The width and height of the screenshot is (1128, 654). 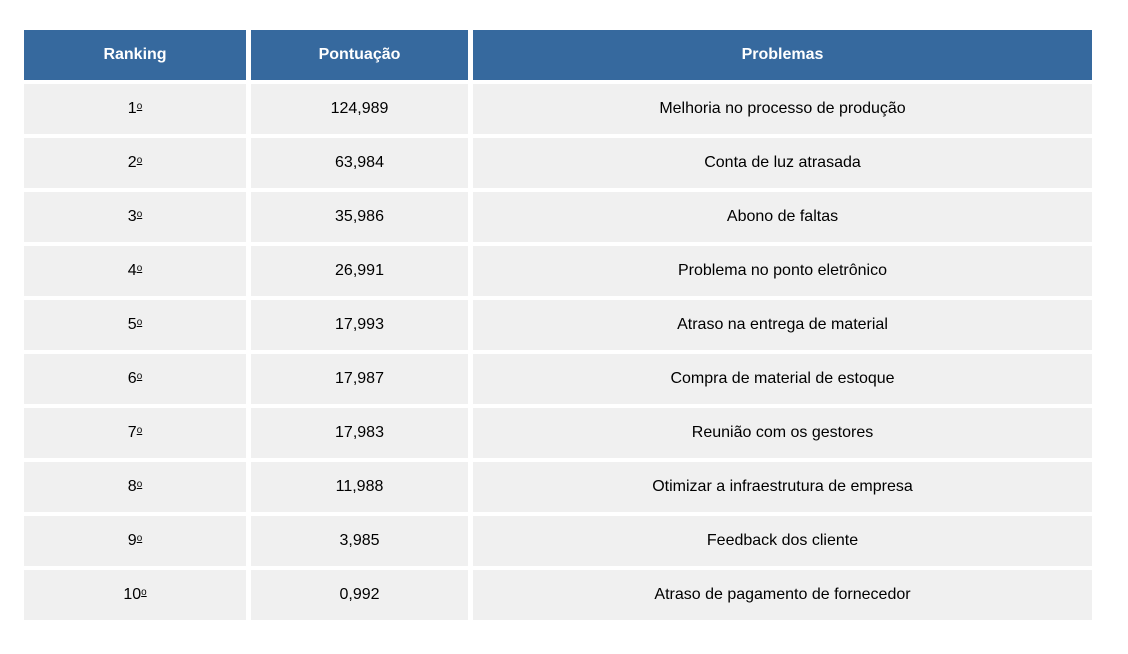 I want to click on table-row: 2o 63,984 Conta de luz atrasada, so click(x=558, y=163).